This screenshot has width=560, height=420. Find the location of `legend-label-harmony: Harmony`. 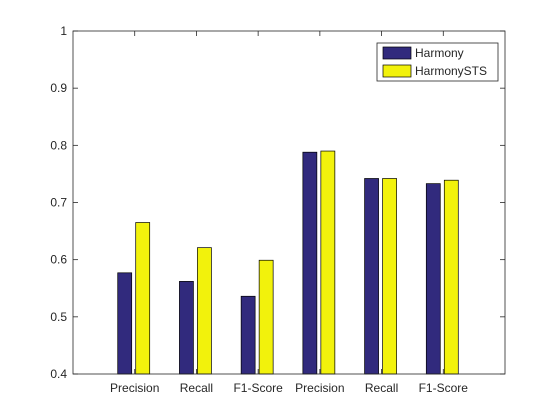

legend-label-harmony: Harmony is located at coordinates (439, 53).